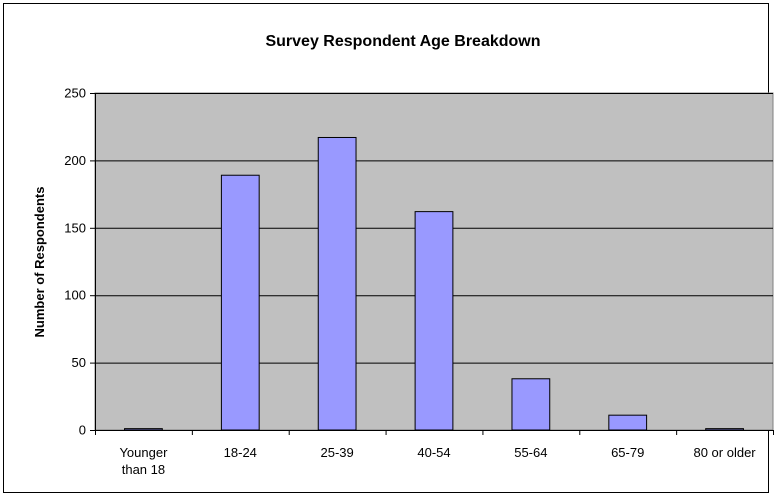 Image resolution: width=775 pixels, height=498 pixels. Describe the element at coordinates (724, 452) in the screenshot. I see `x-tick-label: 80 or older` at that location.